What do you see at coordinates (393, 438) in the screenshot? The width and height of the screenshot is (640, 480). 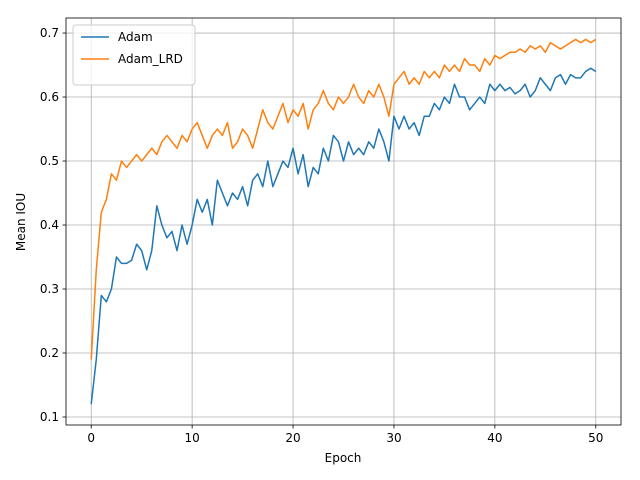 I see `x-tick-label: 30` at bounding box center [393, 438].